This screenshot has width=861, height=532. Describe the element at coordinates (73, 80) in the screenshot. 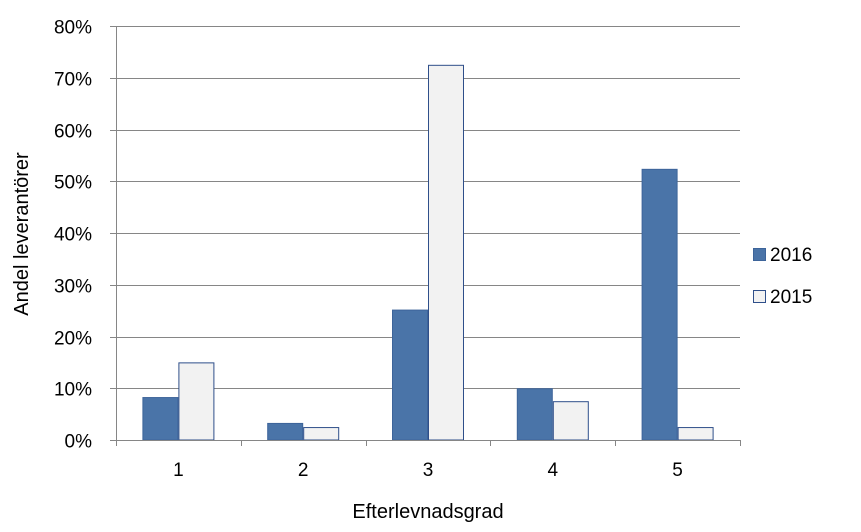

I see `y-tick-label: 70%` at that location.